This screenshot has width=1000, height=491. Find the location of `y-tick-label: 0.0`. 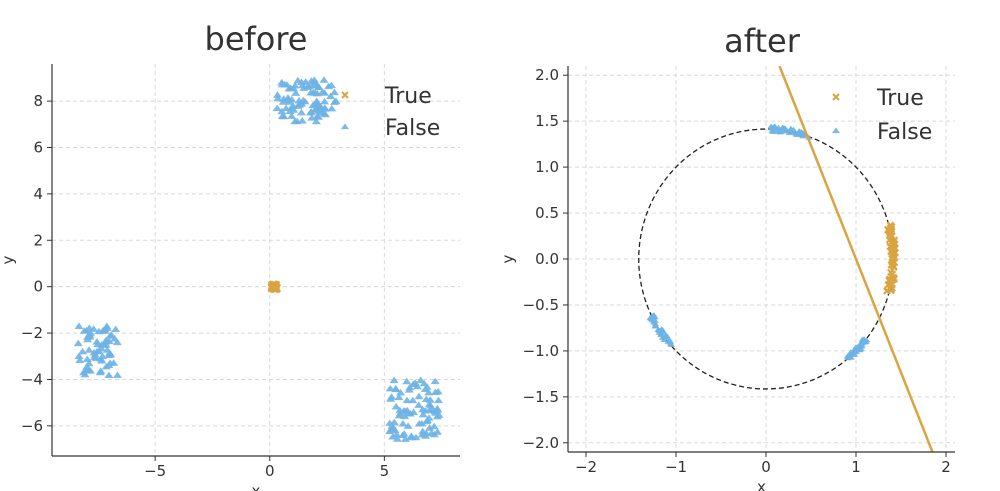

y-tick-label: 0.0 is located at coordinates (547, 259).